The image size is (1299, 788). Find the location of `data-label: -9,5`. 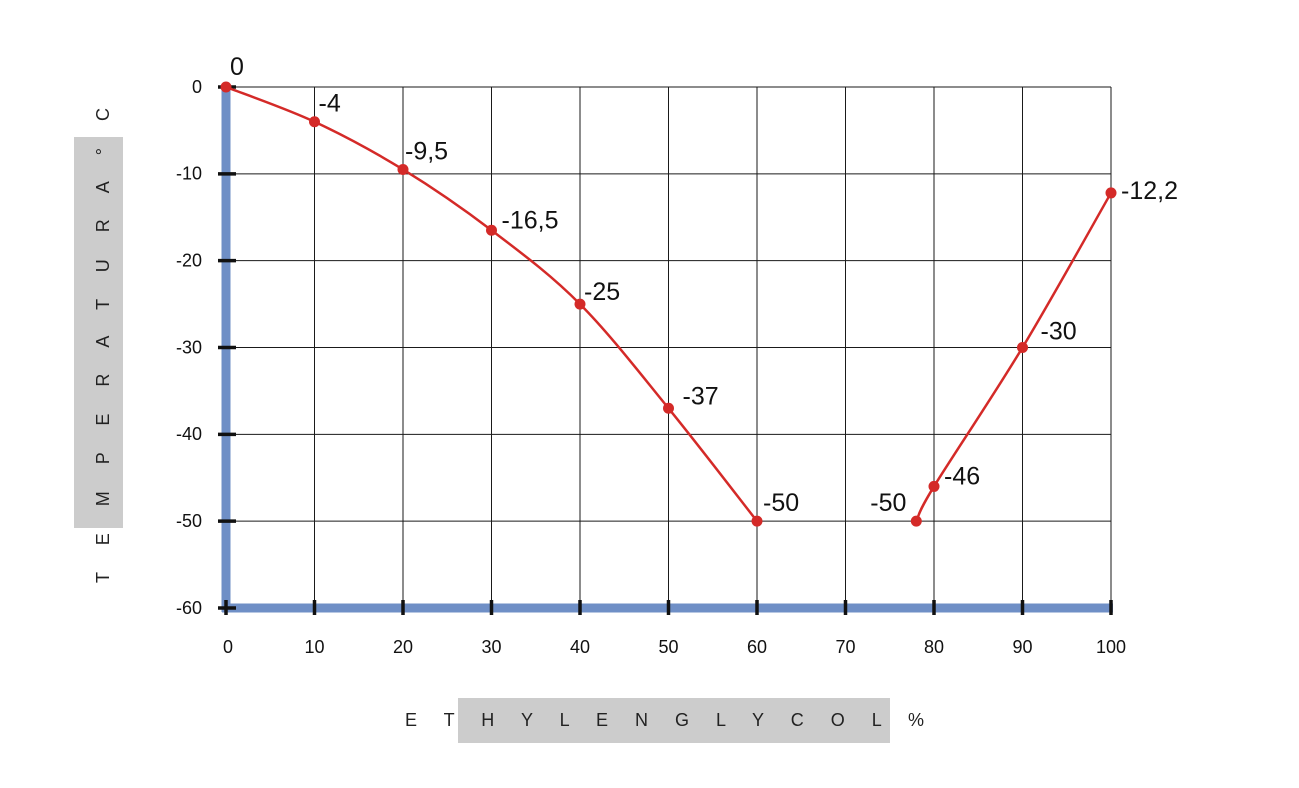

data-label: -9,5 is located at coordinates (426, 151).